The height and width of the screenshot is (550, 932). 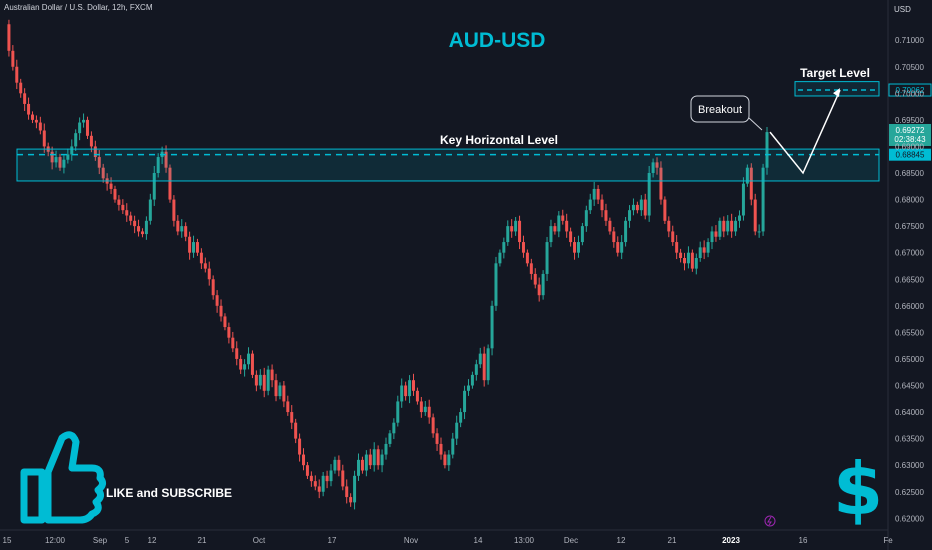 I want to click on time-tick-label: 15, so click(x=7, y=540).